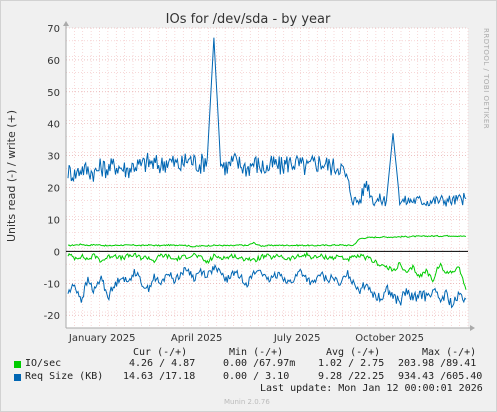 This screenshot has width=497, height=412. I want to click on y-tick-label: 40, so click(53, 125).